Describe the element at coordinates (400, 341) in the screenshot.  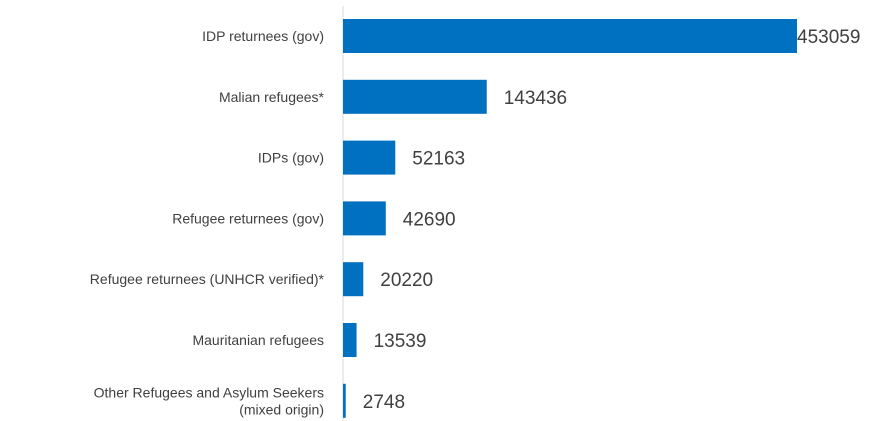
I see `data-label: 13539` at that location.